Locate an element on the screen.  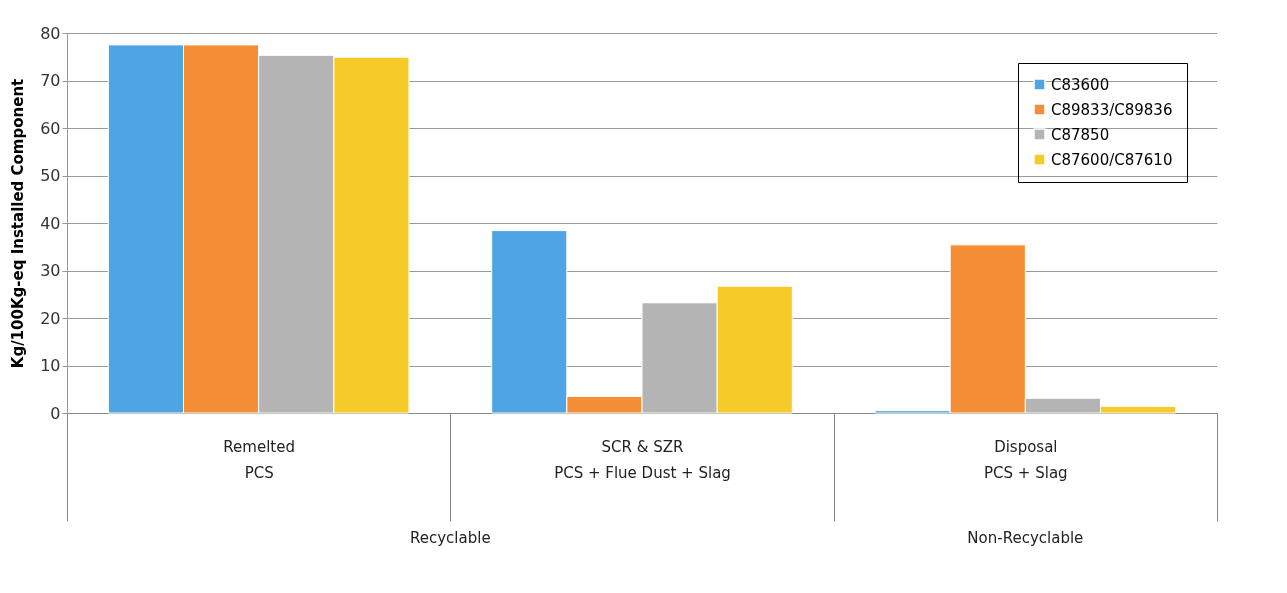
text: Recyclable is located at coordinates (450, 538).